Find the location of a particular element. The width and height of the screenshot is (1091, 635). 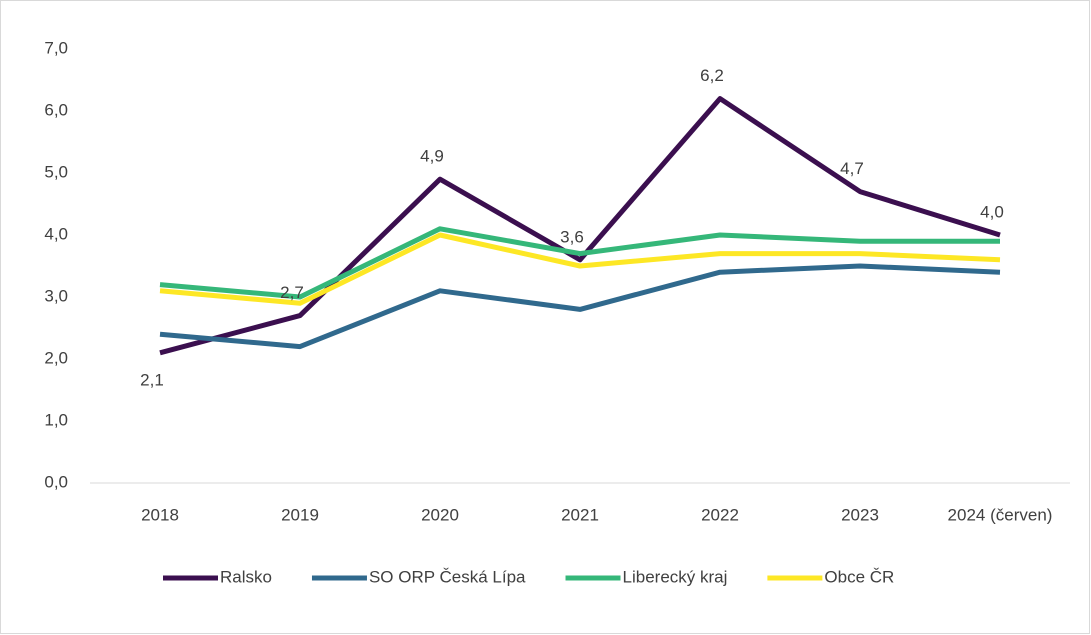

data-label: 3,6 is located at coordinates (572, 236).